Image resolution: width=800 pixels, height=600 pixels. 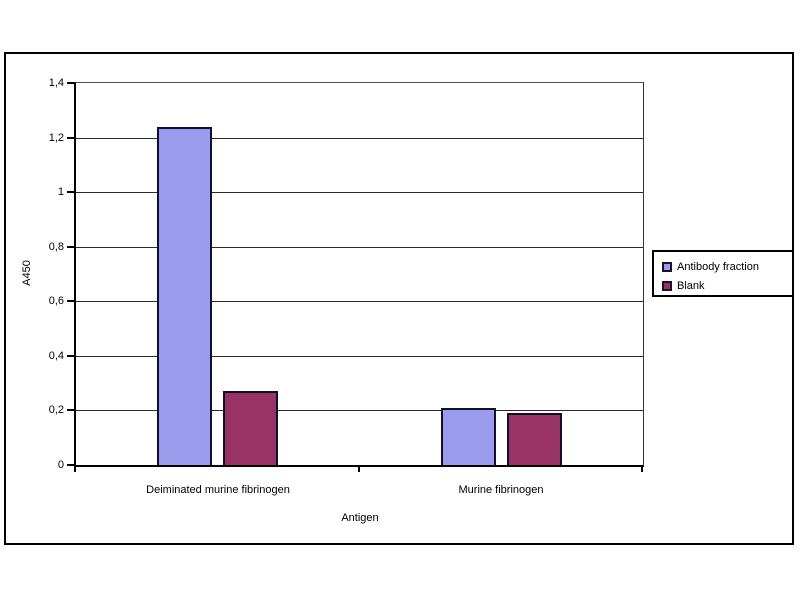 I want to click on y-tick-label: 1,2, so click(x=56, y=138).